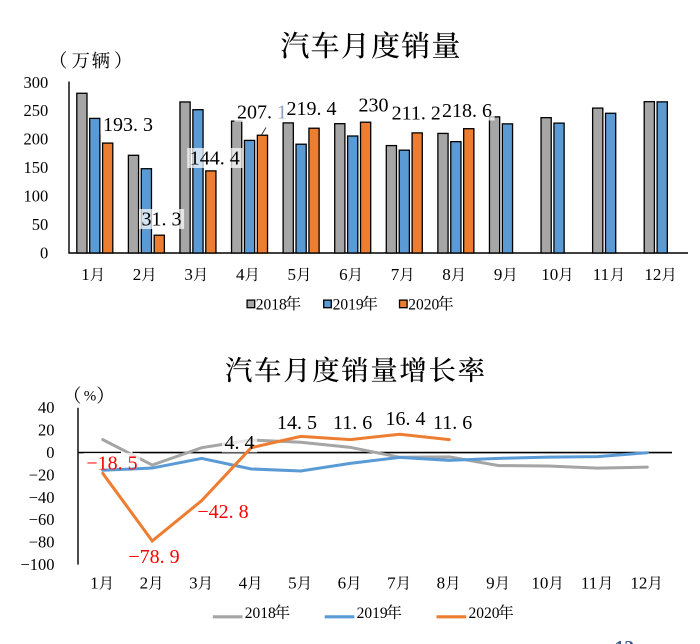  Describe the element at coordinates (162, 220) in the screenshot. I see `svg-text: 31. 3` at that location.